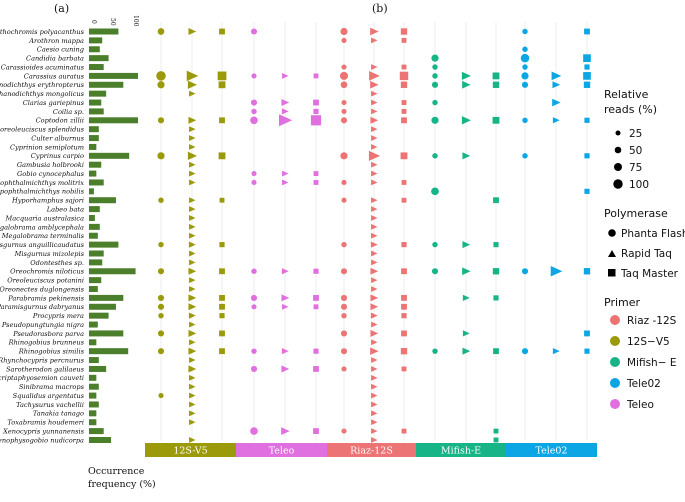 This screenshot has height=502, width=685. I want to click on species-label: Parabramis pekinensis, so click(45, 298).